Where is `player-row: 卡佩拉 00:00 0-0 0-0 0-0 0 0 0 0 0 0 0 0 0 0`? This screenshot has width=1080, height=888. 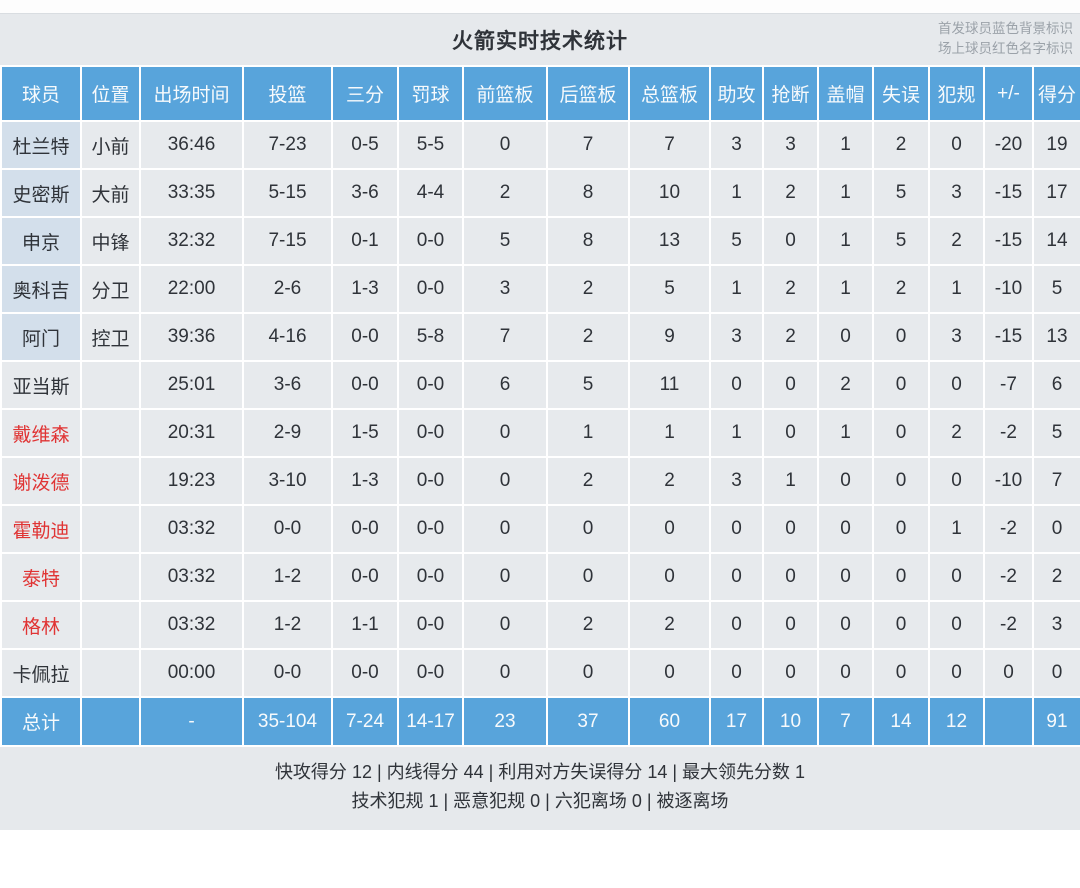 player-row: 卡佩拉 00:00 0-0 0-0 0-0 0 0 0 0 0 0 0 0 0 0 is located at coordinates (540, 673).